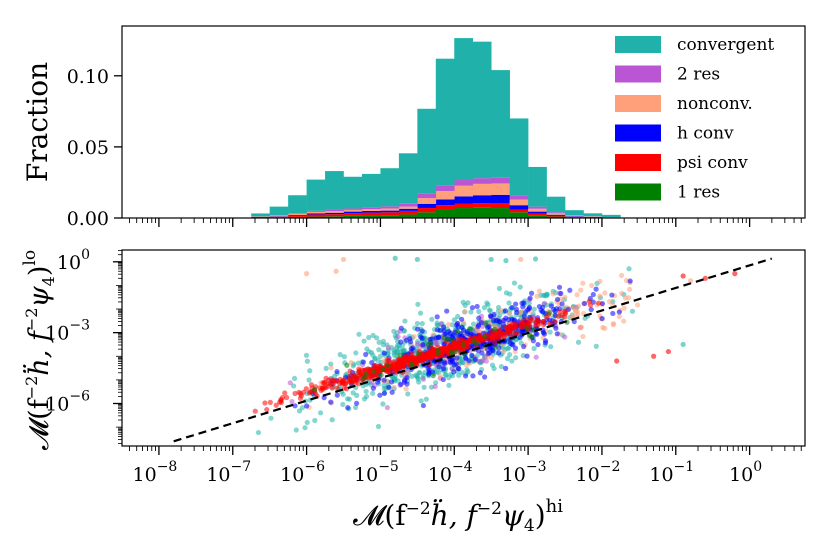 This screenshot has height=548, width=830. What do you see at coordinates (458, 516) in the screenshot?
I see `scatter-xlabel: 𝓜(f−2ḧ, f−2ψ4)hi` at bounding box center [458, 516].